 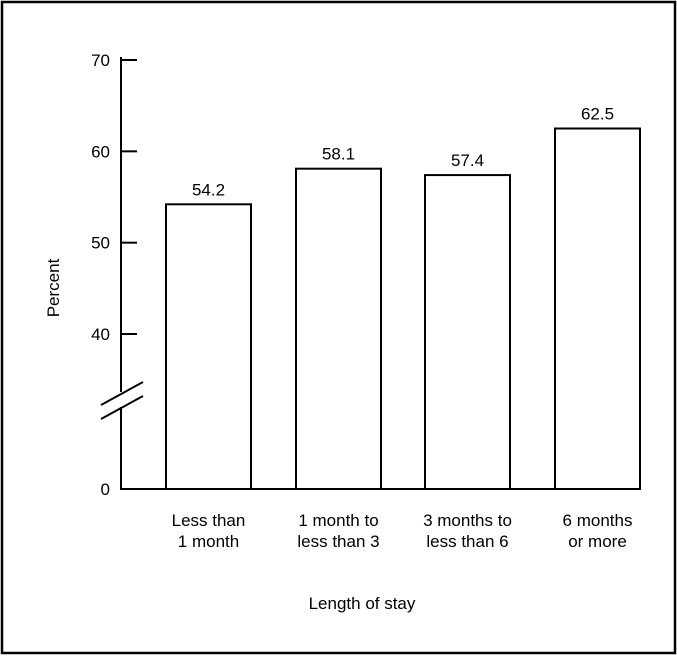 I want to click on x-tick-label: 6 months, so click(x=598, y=520).